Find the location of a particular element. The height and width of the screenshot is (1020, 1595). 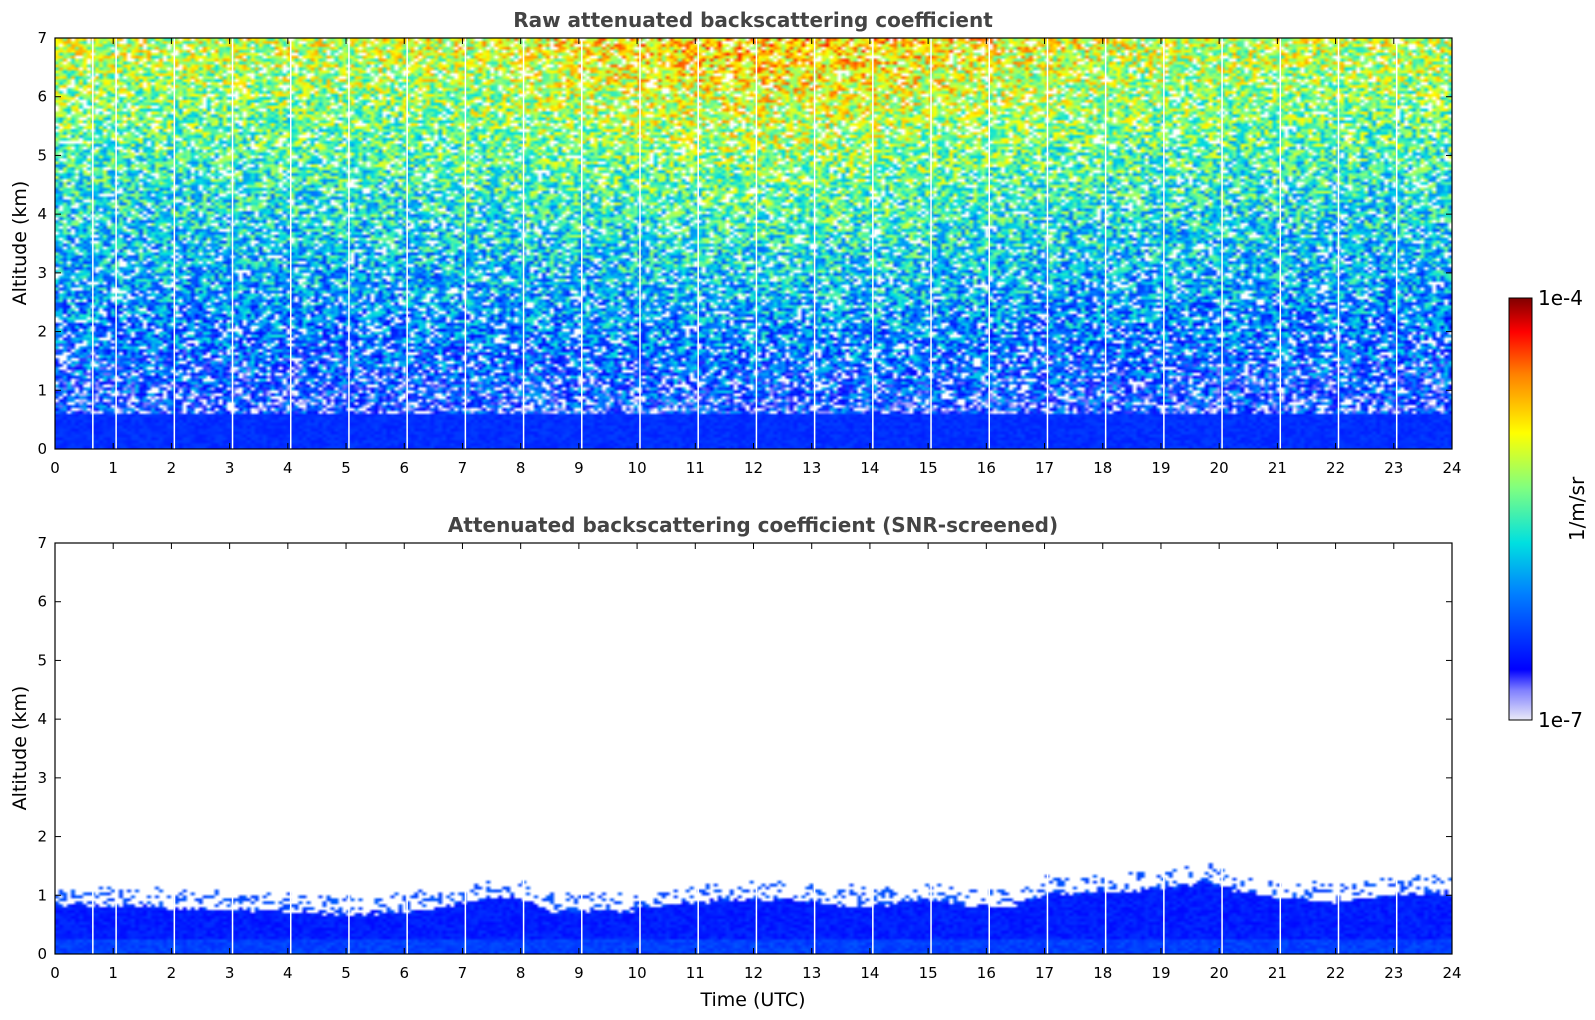

colorbar: 1e-4 1e-7 1/m/sr is located at coordinates (1548, 509).